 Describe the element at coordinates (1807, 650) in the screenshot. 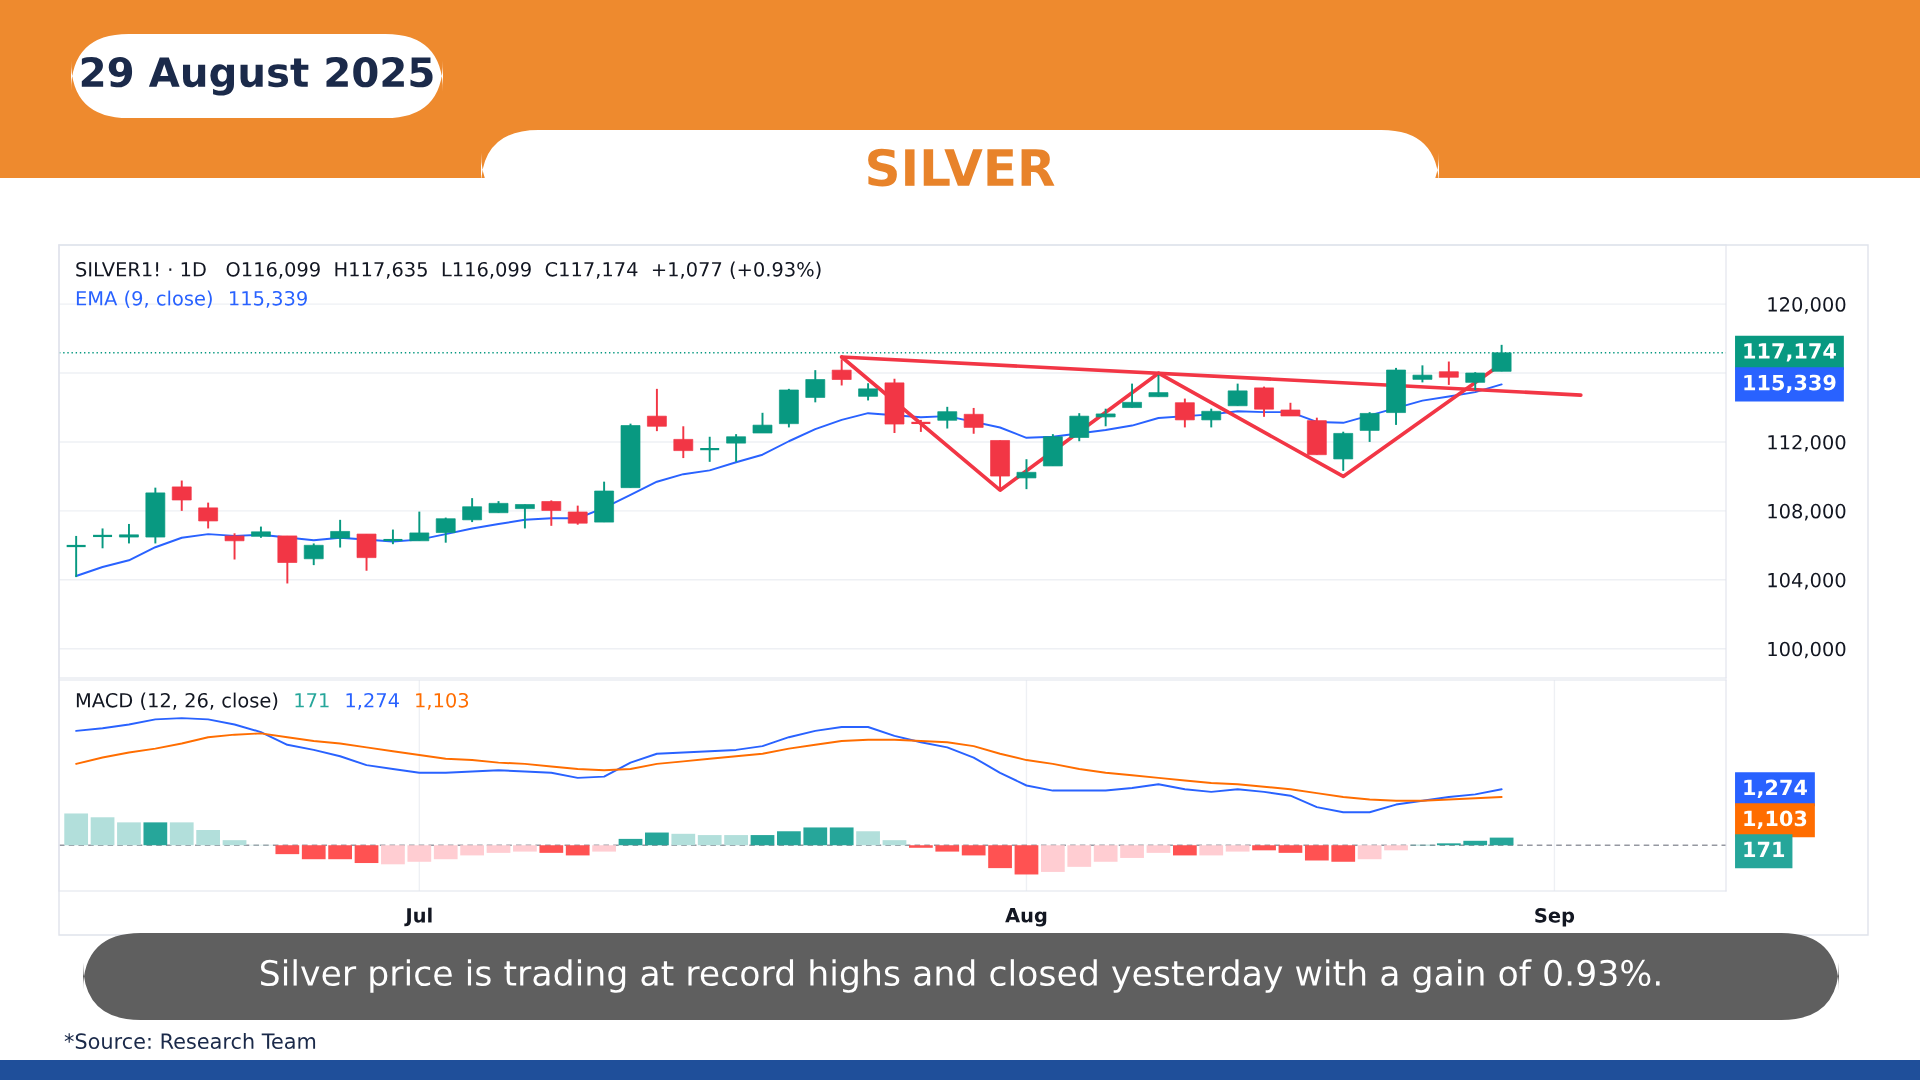

I see `y-tick-label: 100,000` at that location.